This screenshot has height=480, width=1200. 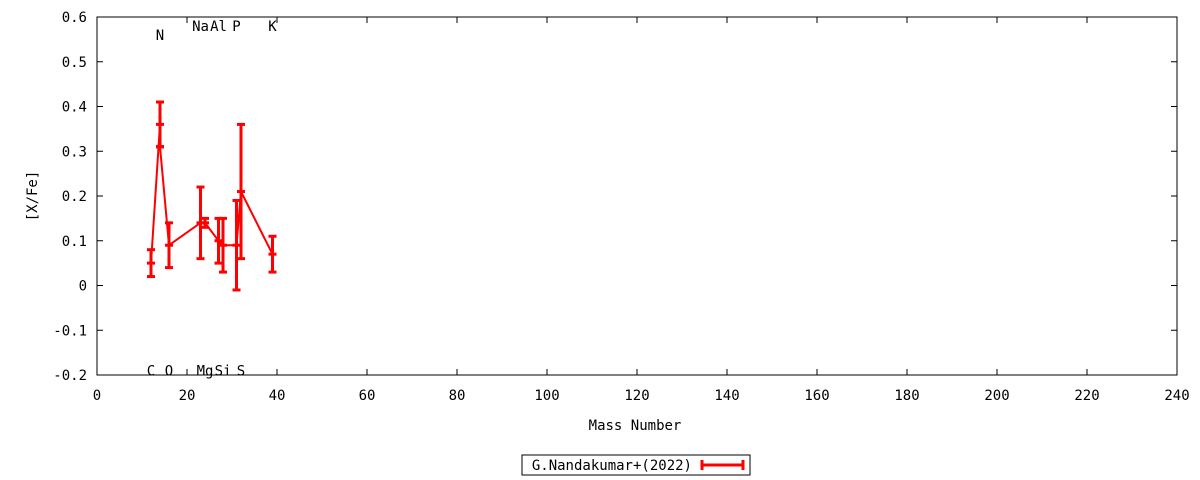 I want to click on y-tick-label: 0.5, so click(x=74, y=63).